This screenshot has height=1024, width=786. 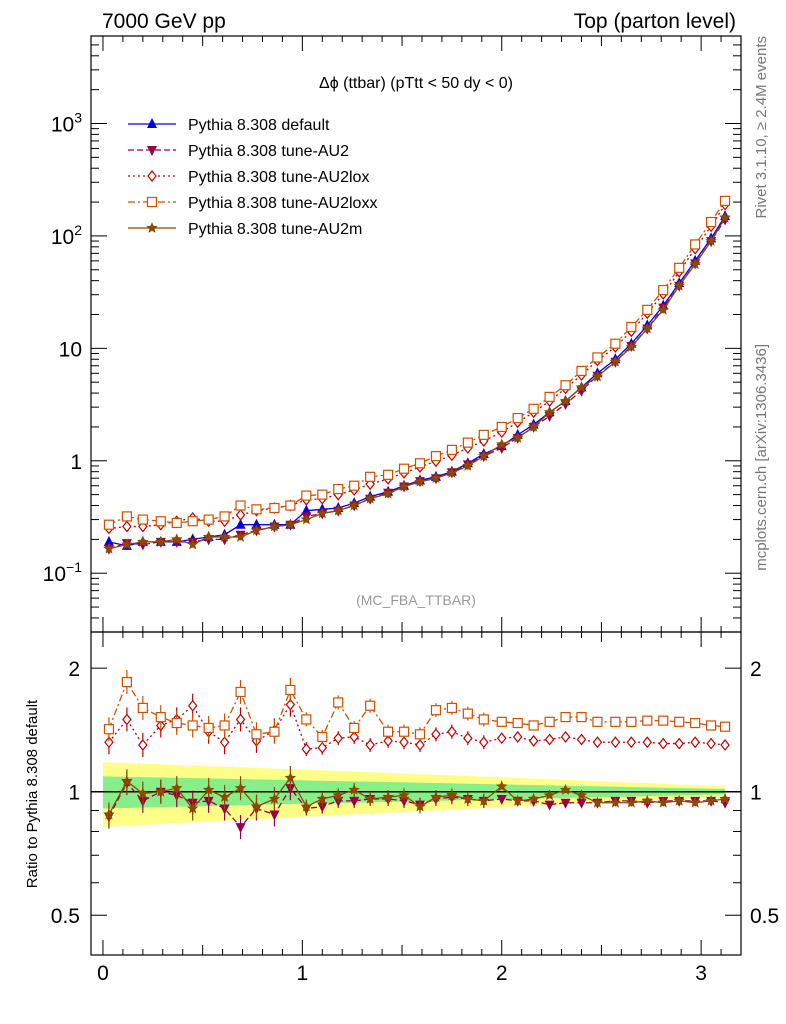 I want to click on ratio-y-tick-label: 1, so click(x=74, y=793).